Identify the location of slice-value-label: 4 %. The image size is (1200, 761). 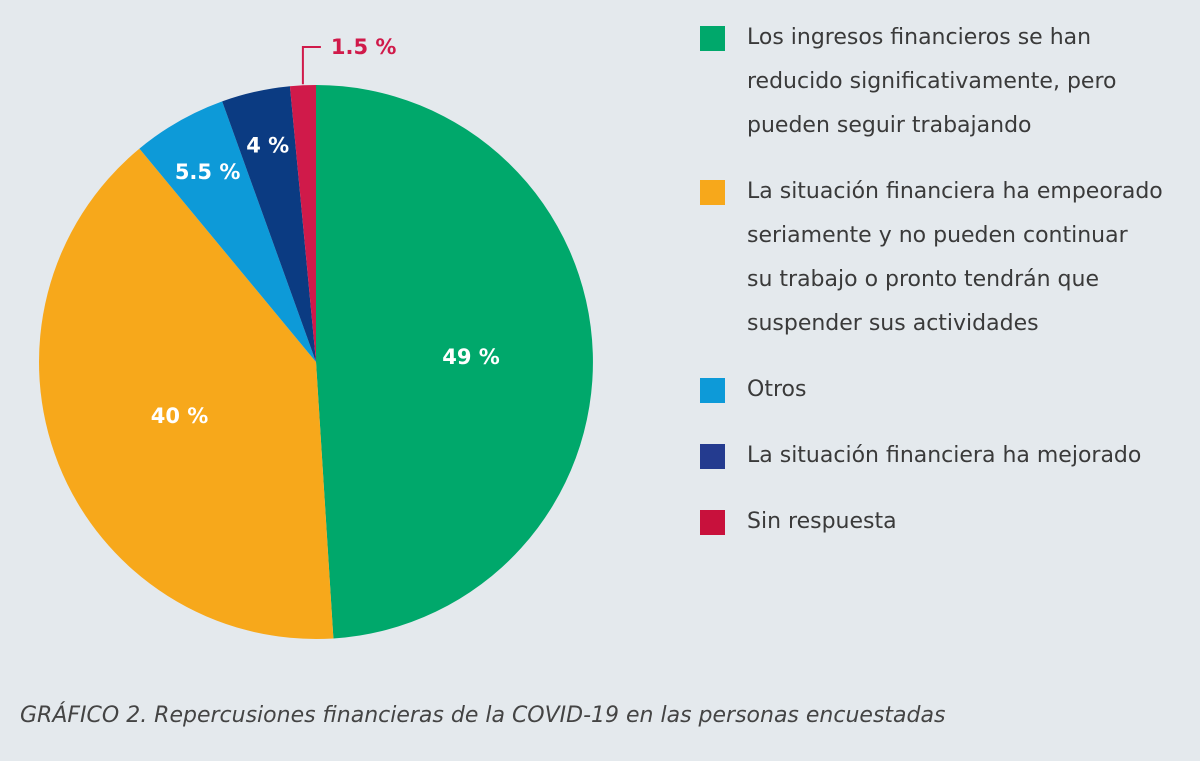
(267, 146).